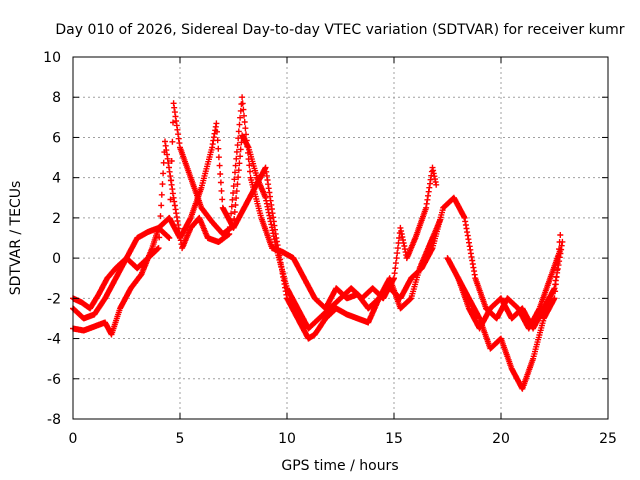  I want to click on y-tick-label: -6, so click(54, 380).